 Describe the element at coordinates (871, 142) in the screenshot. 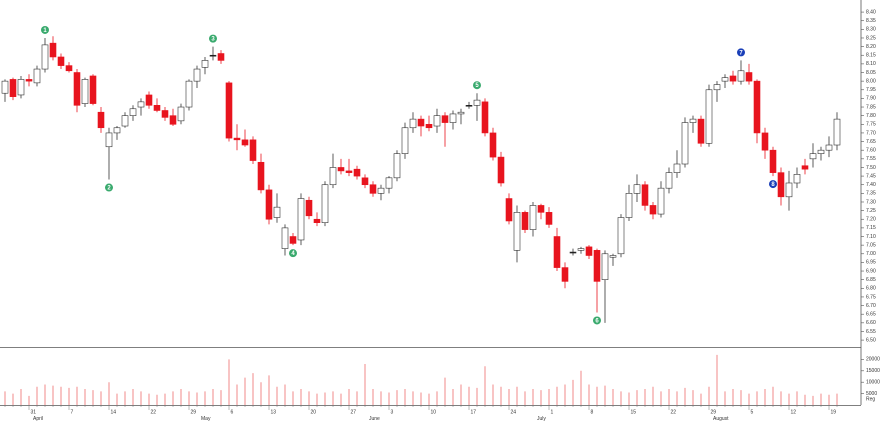

I see `y-tick-label: 7.65` at that location.